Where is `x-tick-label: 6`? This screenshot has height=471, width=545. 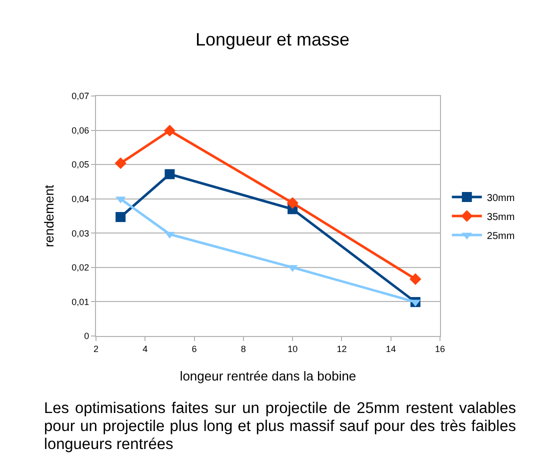
x-tick-label: 6 is located at coordinates (194, 349).